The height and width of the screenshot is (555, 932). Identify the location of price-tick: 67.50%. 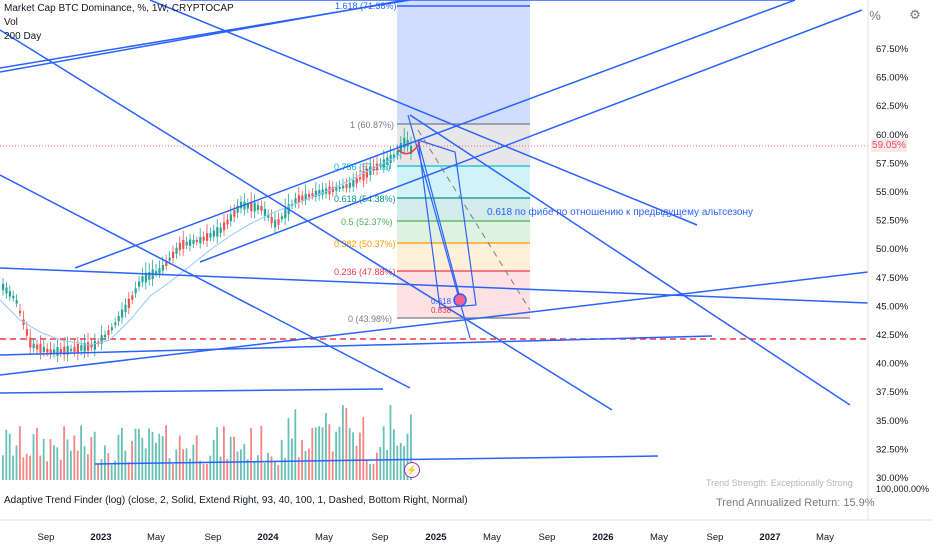
(892, 49).